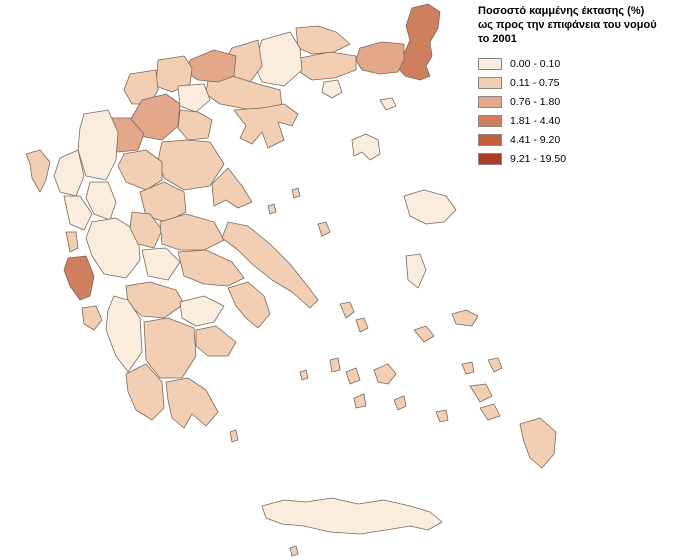  What do you see at coordinates (170, 348) in the screenshot?
I see `region-arkadia` at bounding box center [170, 348].